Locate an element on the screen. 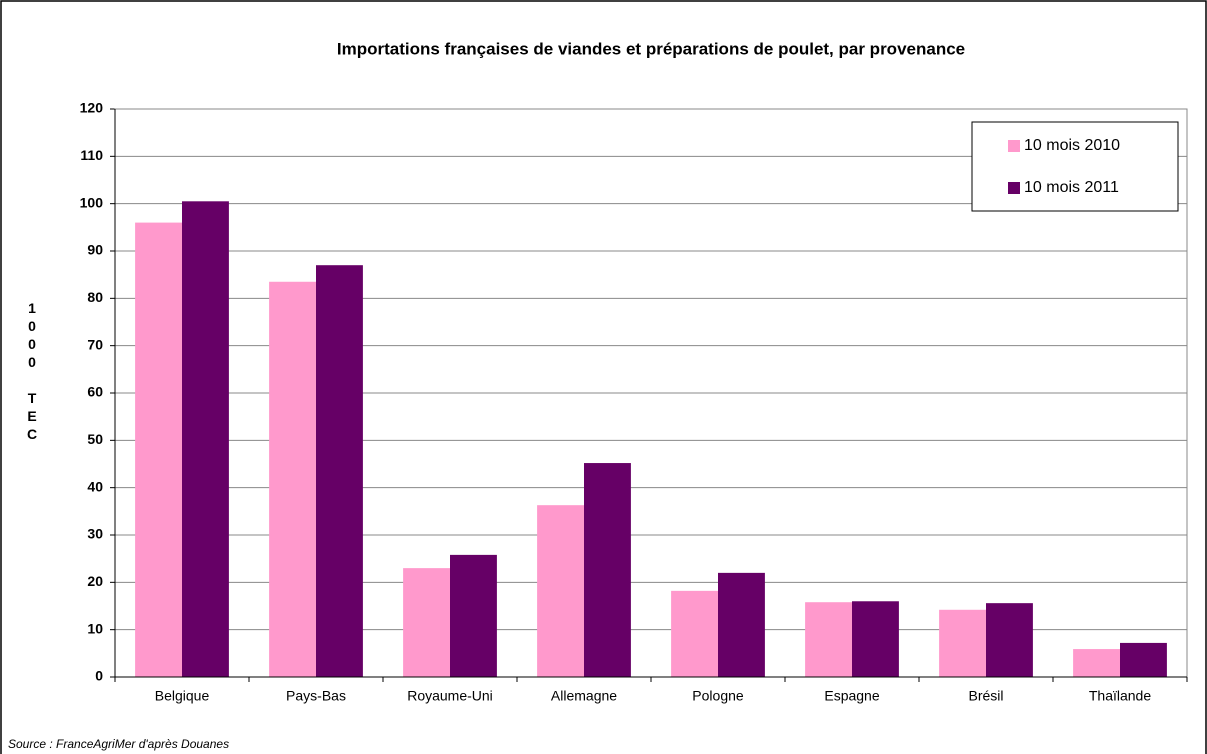 This screenshot has height=754, width=1207. x-tick-label: Pologne is located at coordinates (718, 696).